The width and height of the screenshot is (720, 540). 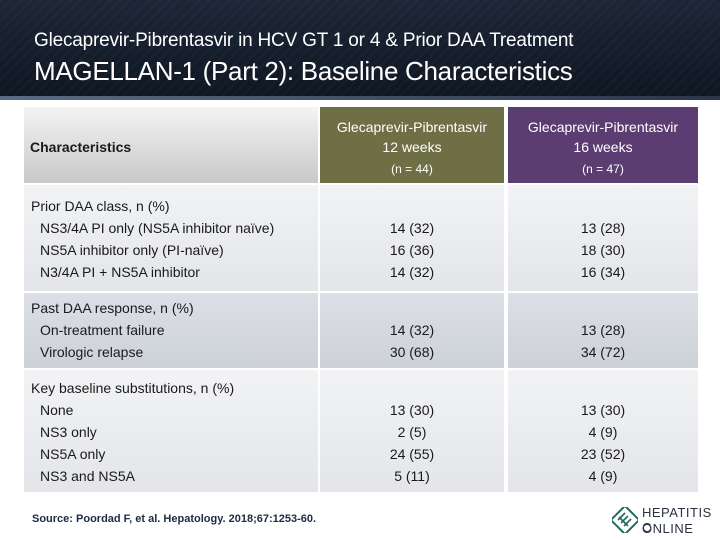 I want to click on row-label: NS3/4A PI only (NS5A inhibitor naïve), so click(x=157, y=228).